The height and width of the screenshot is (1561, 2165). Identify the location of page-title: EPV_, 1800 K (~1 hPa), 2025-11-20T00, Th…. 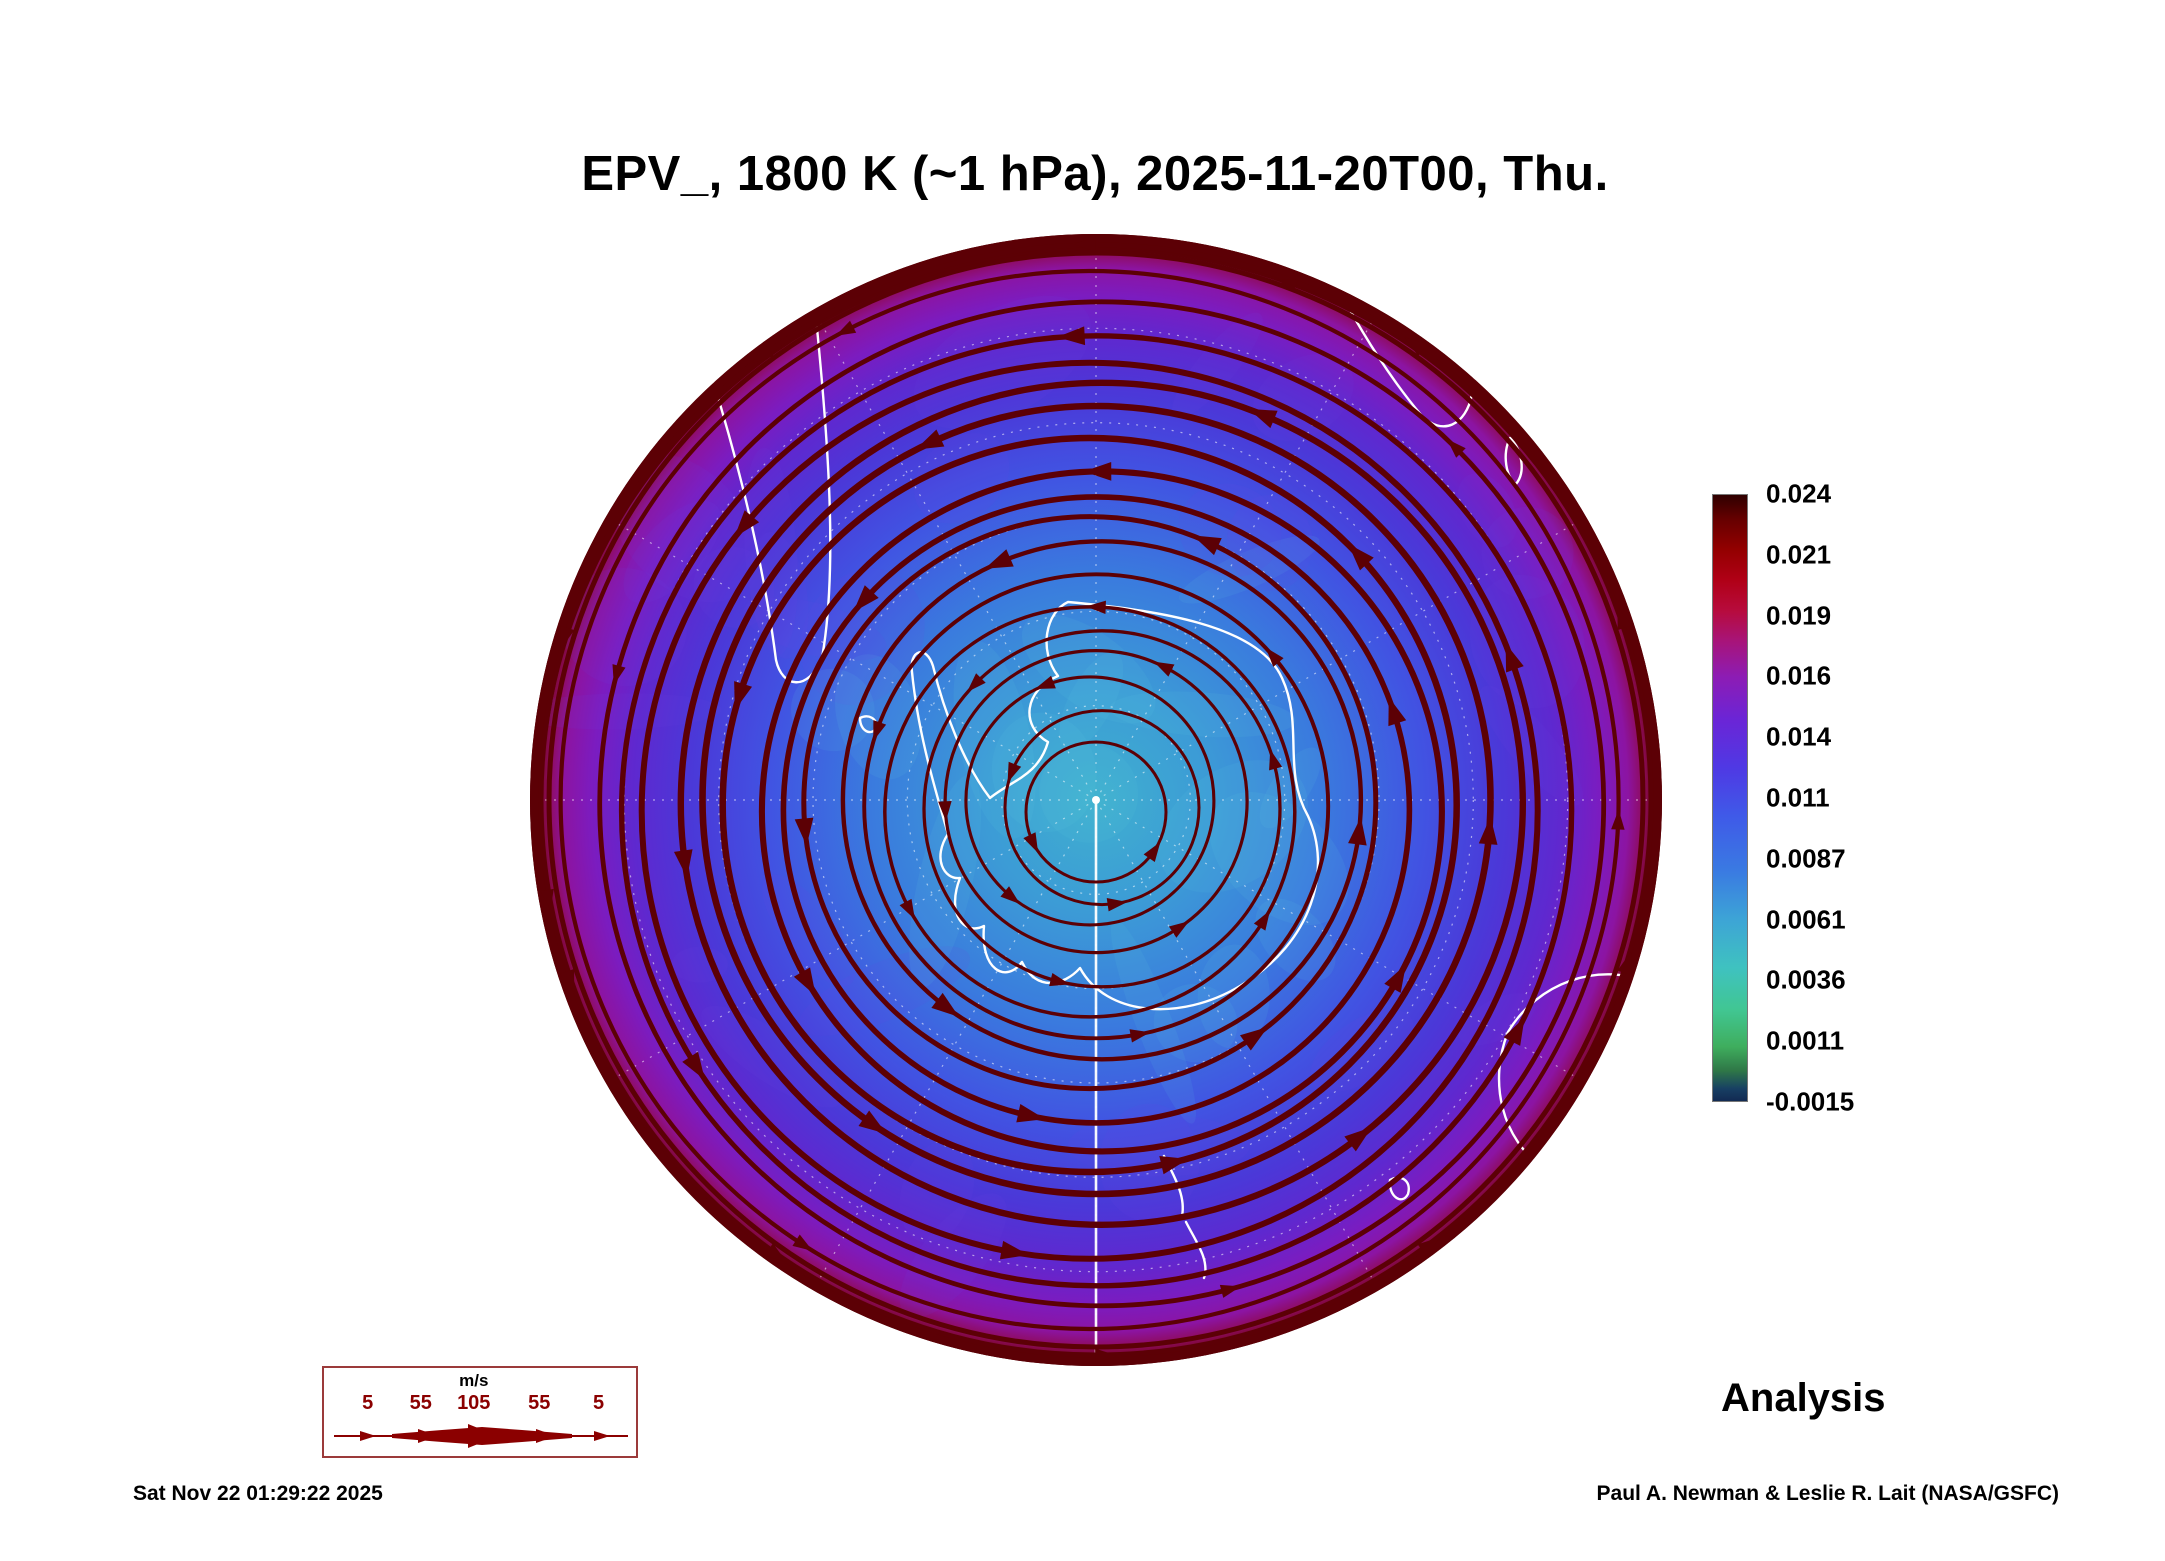
(1095, 174).